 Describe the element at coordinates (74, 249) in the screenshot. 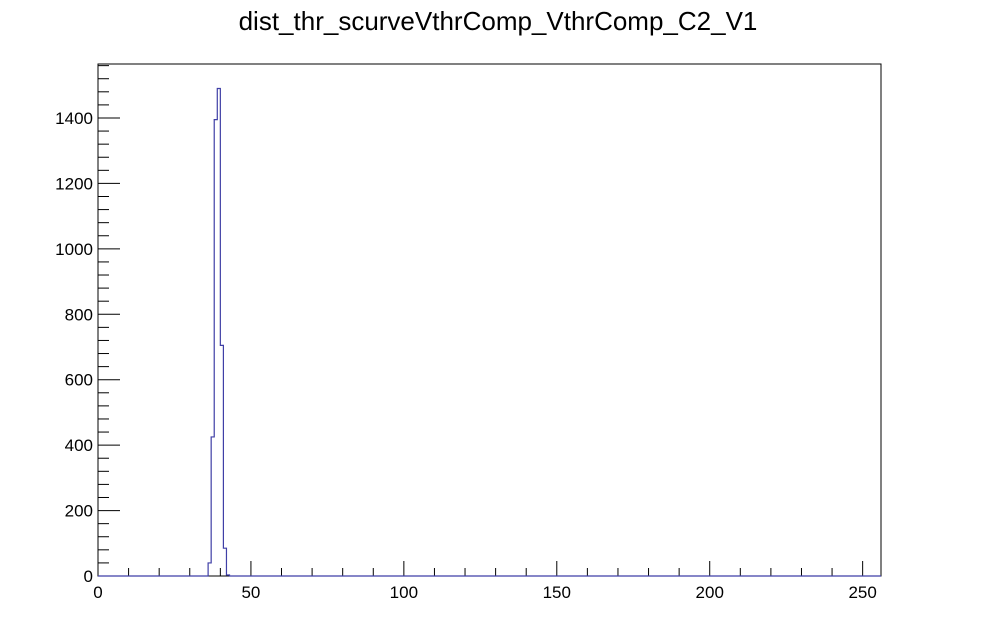

I see `y-tick-label: 1000` at that location.